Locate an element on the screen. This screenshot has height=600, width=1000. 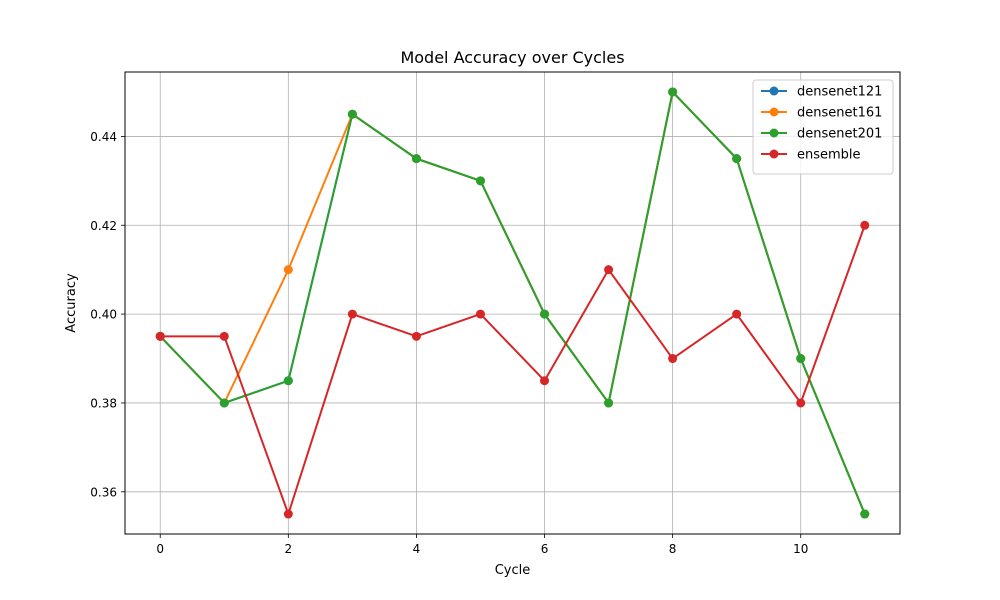
y-tick-label: 0.42 is located at coordinates (103, 226).